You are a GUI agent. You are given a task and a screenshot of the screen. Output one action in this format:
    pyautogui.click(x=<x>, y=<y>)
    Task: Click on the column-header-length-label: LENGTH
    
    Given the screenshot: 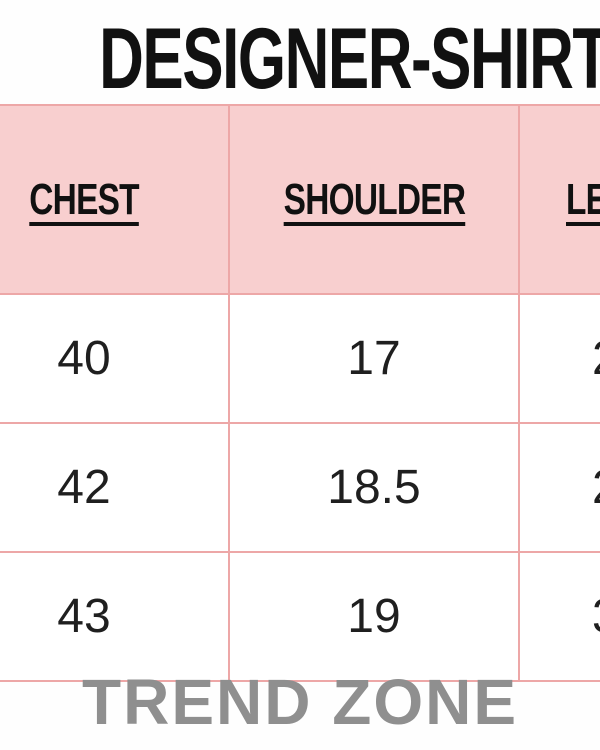 What is the action you would take?
    pyautogui.click(x=583, y=199)
    